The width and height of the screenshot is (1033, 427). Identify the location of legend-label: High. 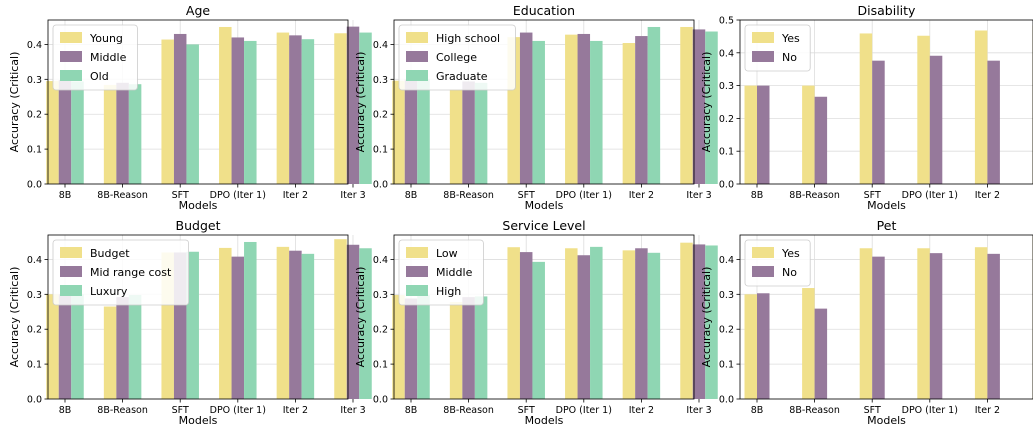
(448, 291).